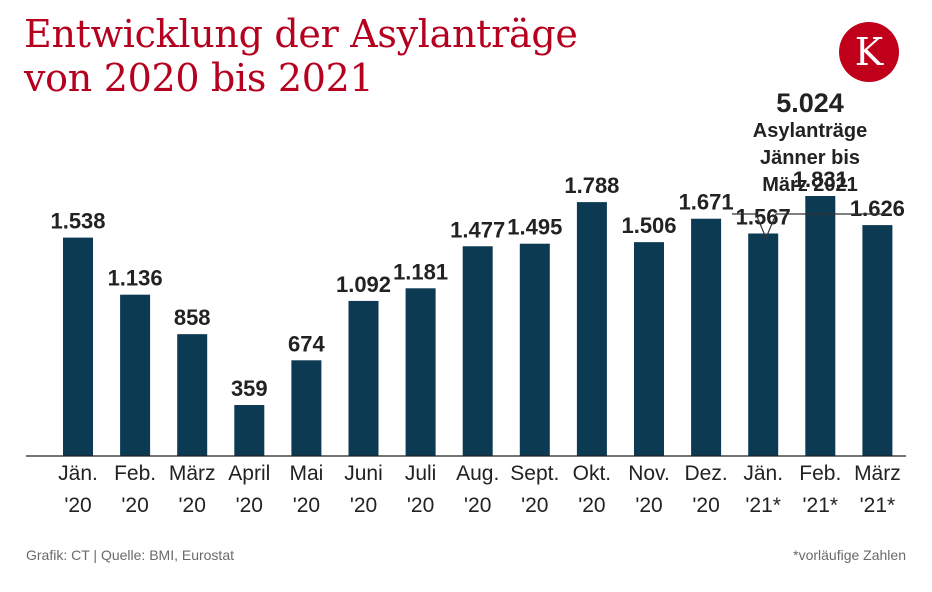 The width and height of the screenshot is (932, 592). I want to click on value-label: 1.626, so click(877, 208).